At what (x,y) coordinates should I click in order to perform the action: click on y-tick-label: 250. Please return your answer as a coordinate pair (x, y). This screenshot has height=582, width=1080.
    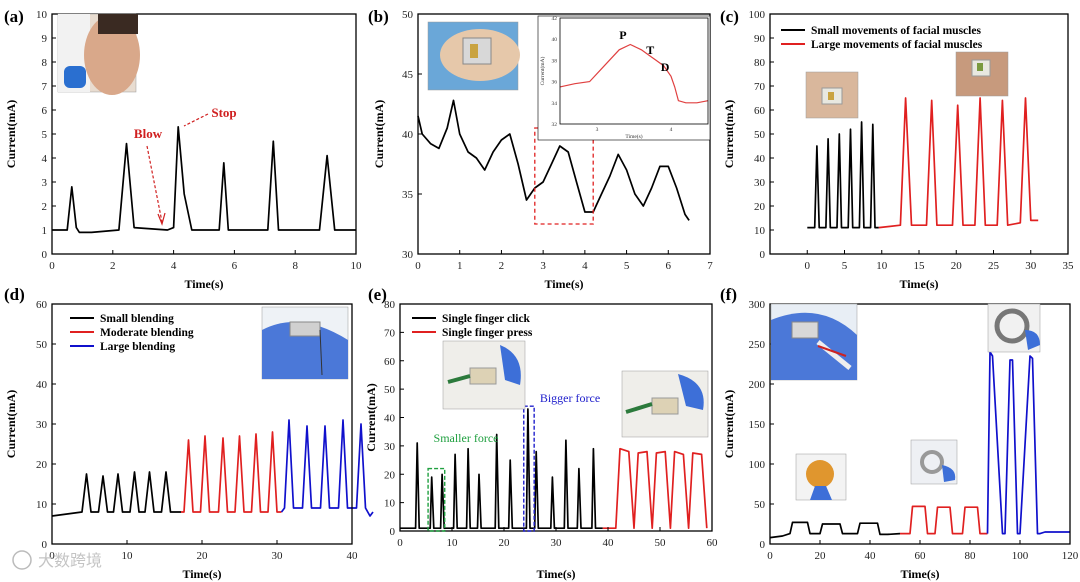
    Looking at the image, I should click on (757, 345).